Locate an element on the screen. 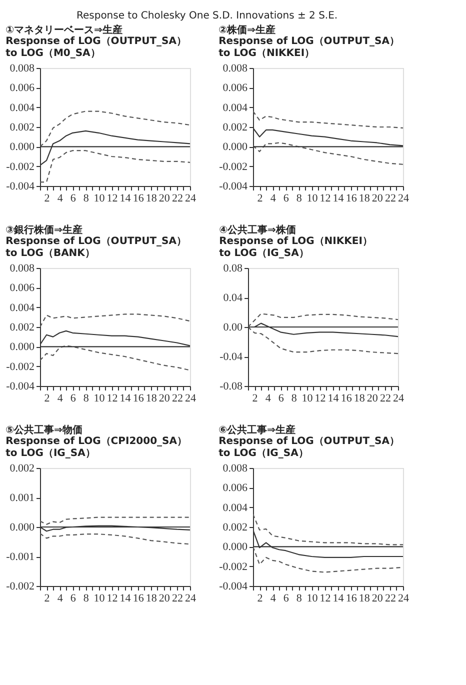  y-tick-label: 0.001 is located at coordinates (22, 498).